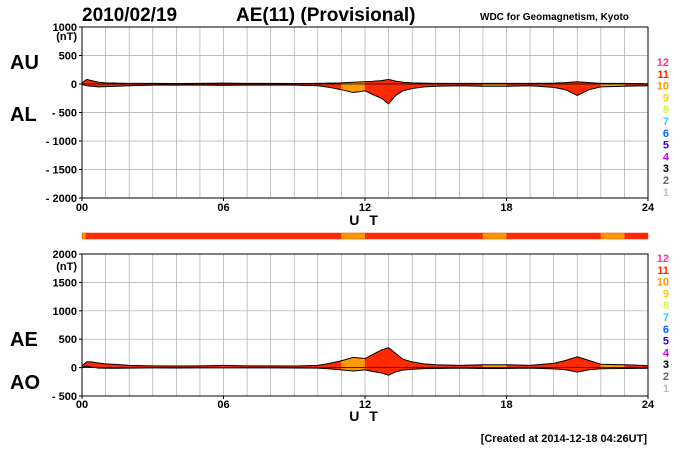 This screenshot has height=450, width=700. What do you see at coordinates (65, 255) in the screenshot?
I see `y-tick-label: 2000` at bounding box center [65, 255].